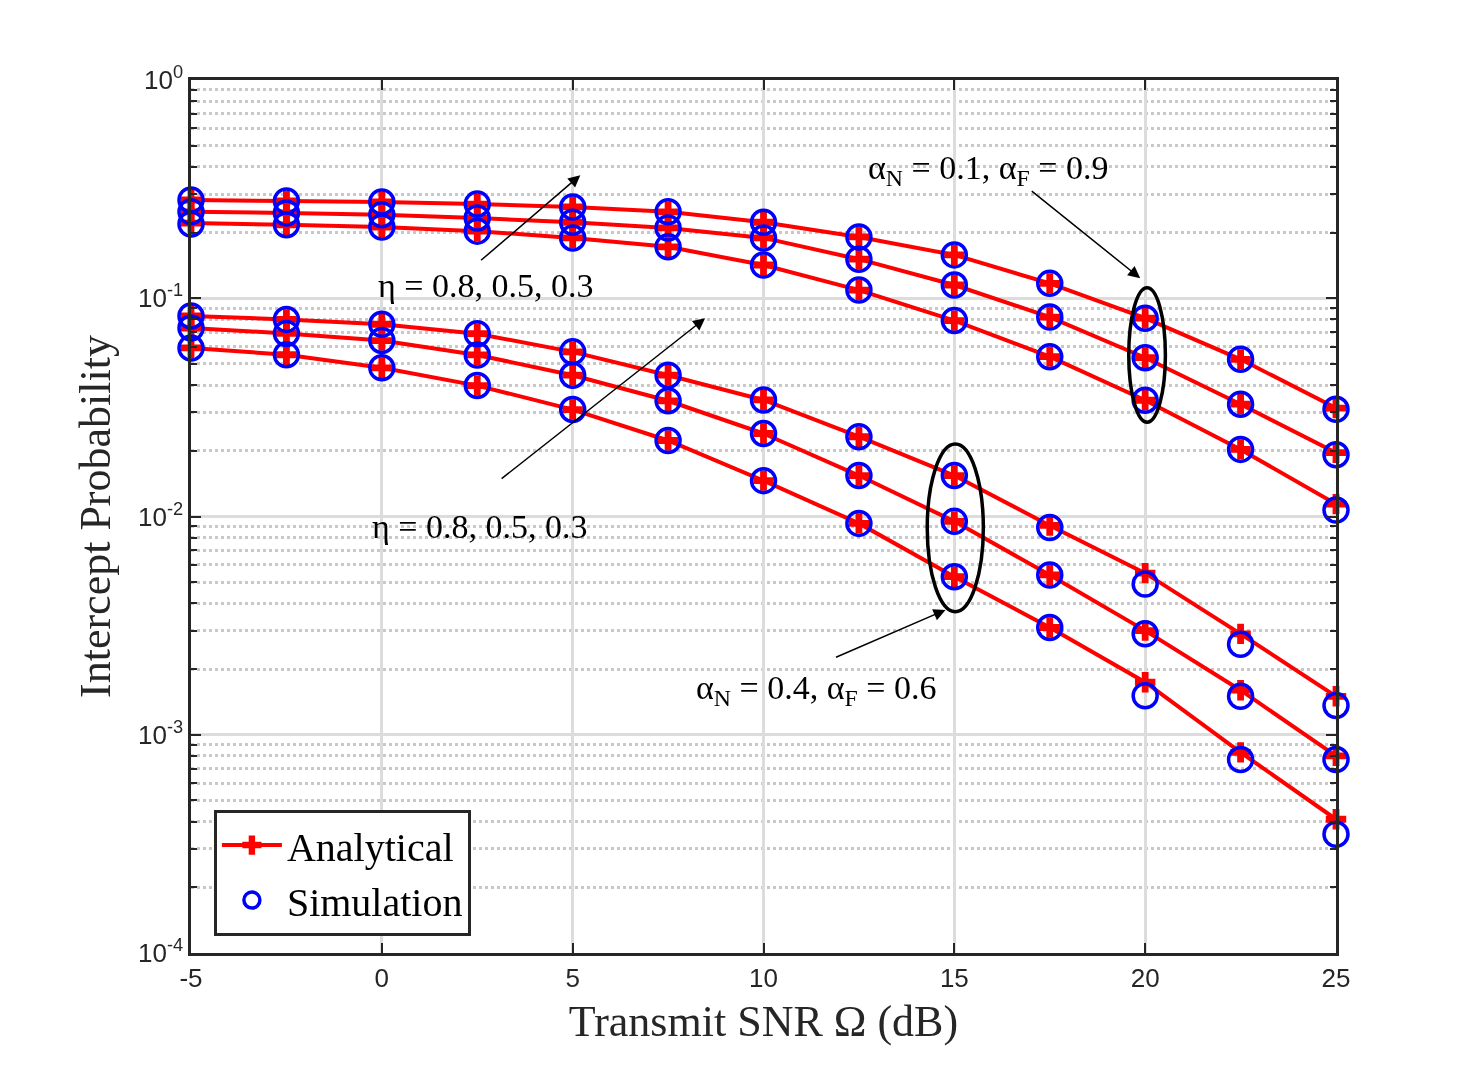 The width and height of the screenshot is (1478, 1073). Describe the element at coordinates (763, 977) in the screenshot. I see `x-tick-label: 10` at that location.